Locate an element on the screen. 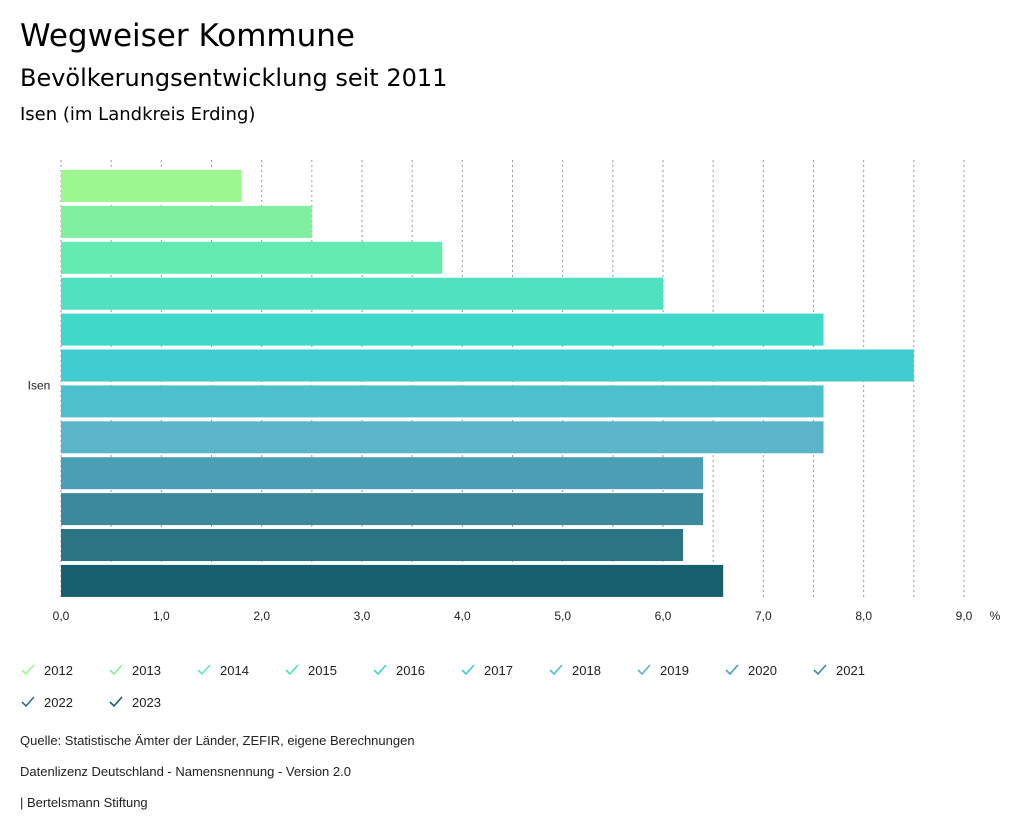 This screenshot has height=835, width=1024. legend-label: 2013 is located at coordinates (146, 670).